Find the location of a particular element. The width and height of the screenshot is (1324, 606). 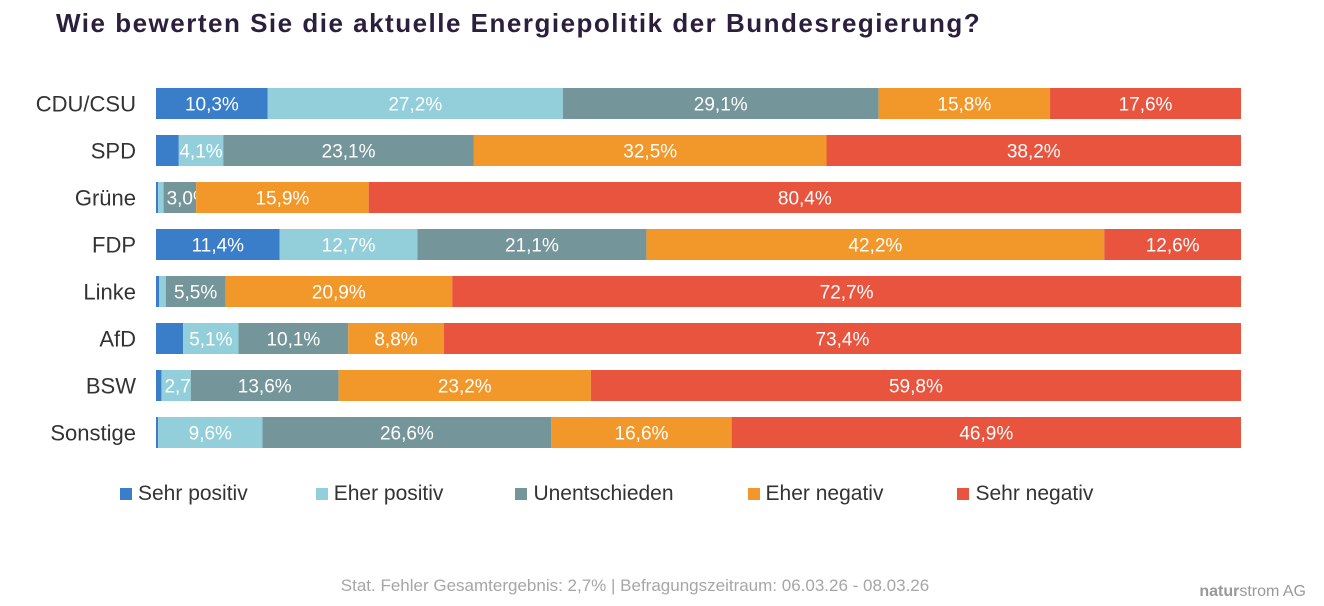

data-label: 26,6% is located at coordinates (407, 434).